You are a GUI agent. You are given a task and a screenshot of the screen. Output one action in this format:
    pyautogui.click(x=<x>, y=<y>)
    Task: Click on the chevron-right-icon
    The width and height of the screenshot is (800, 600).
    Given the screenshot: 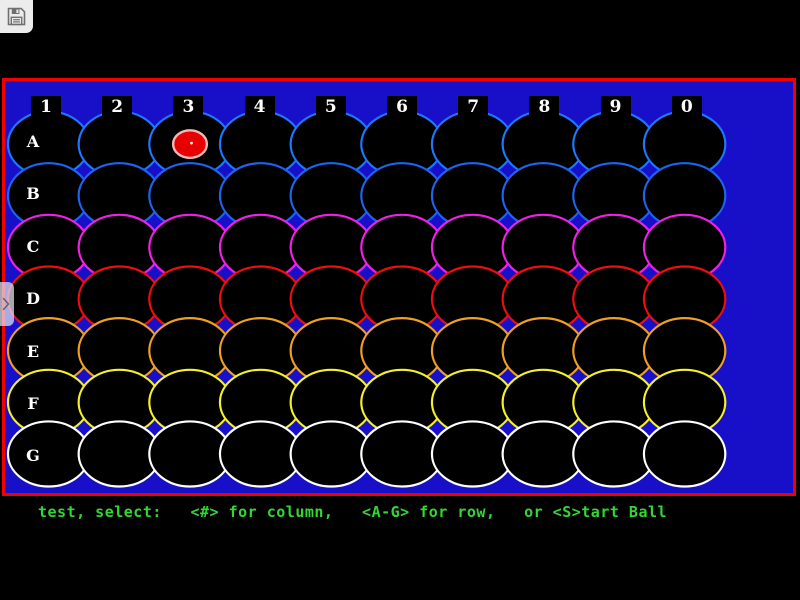 What is the action you would take?
    pyautogui.click(x=6, y=304)
    